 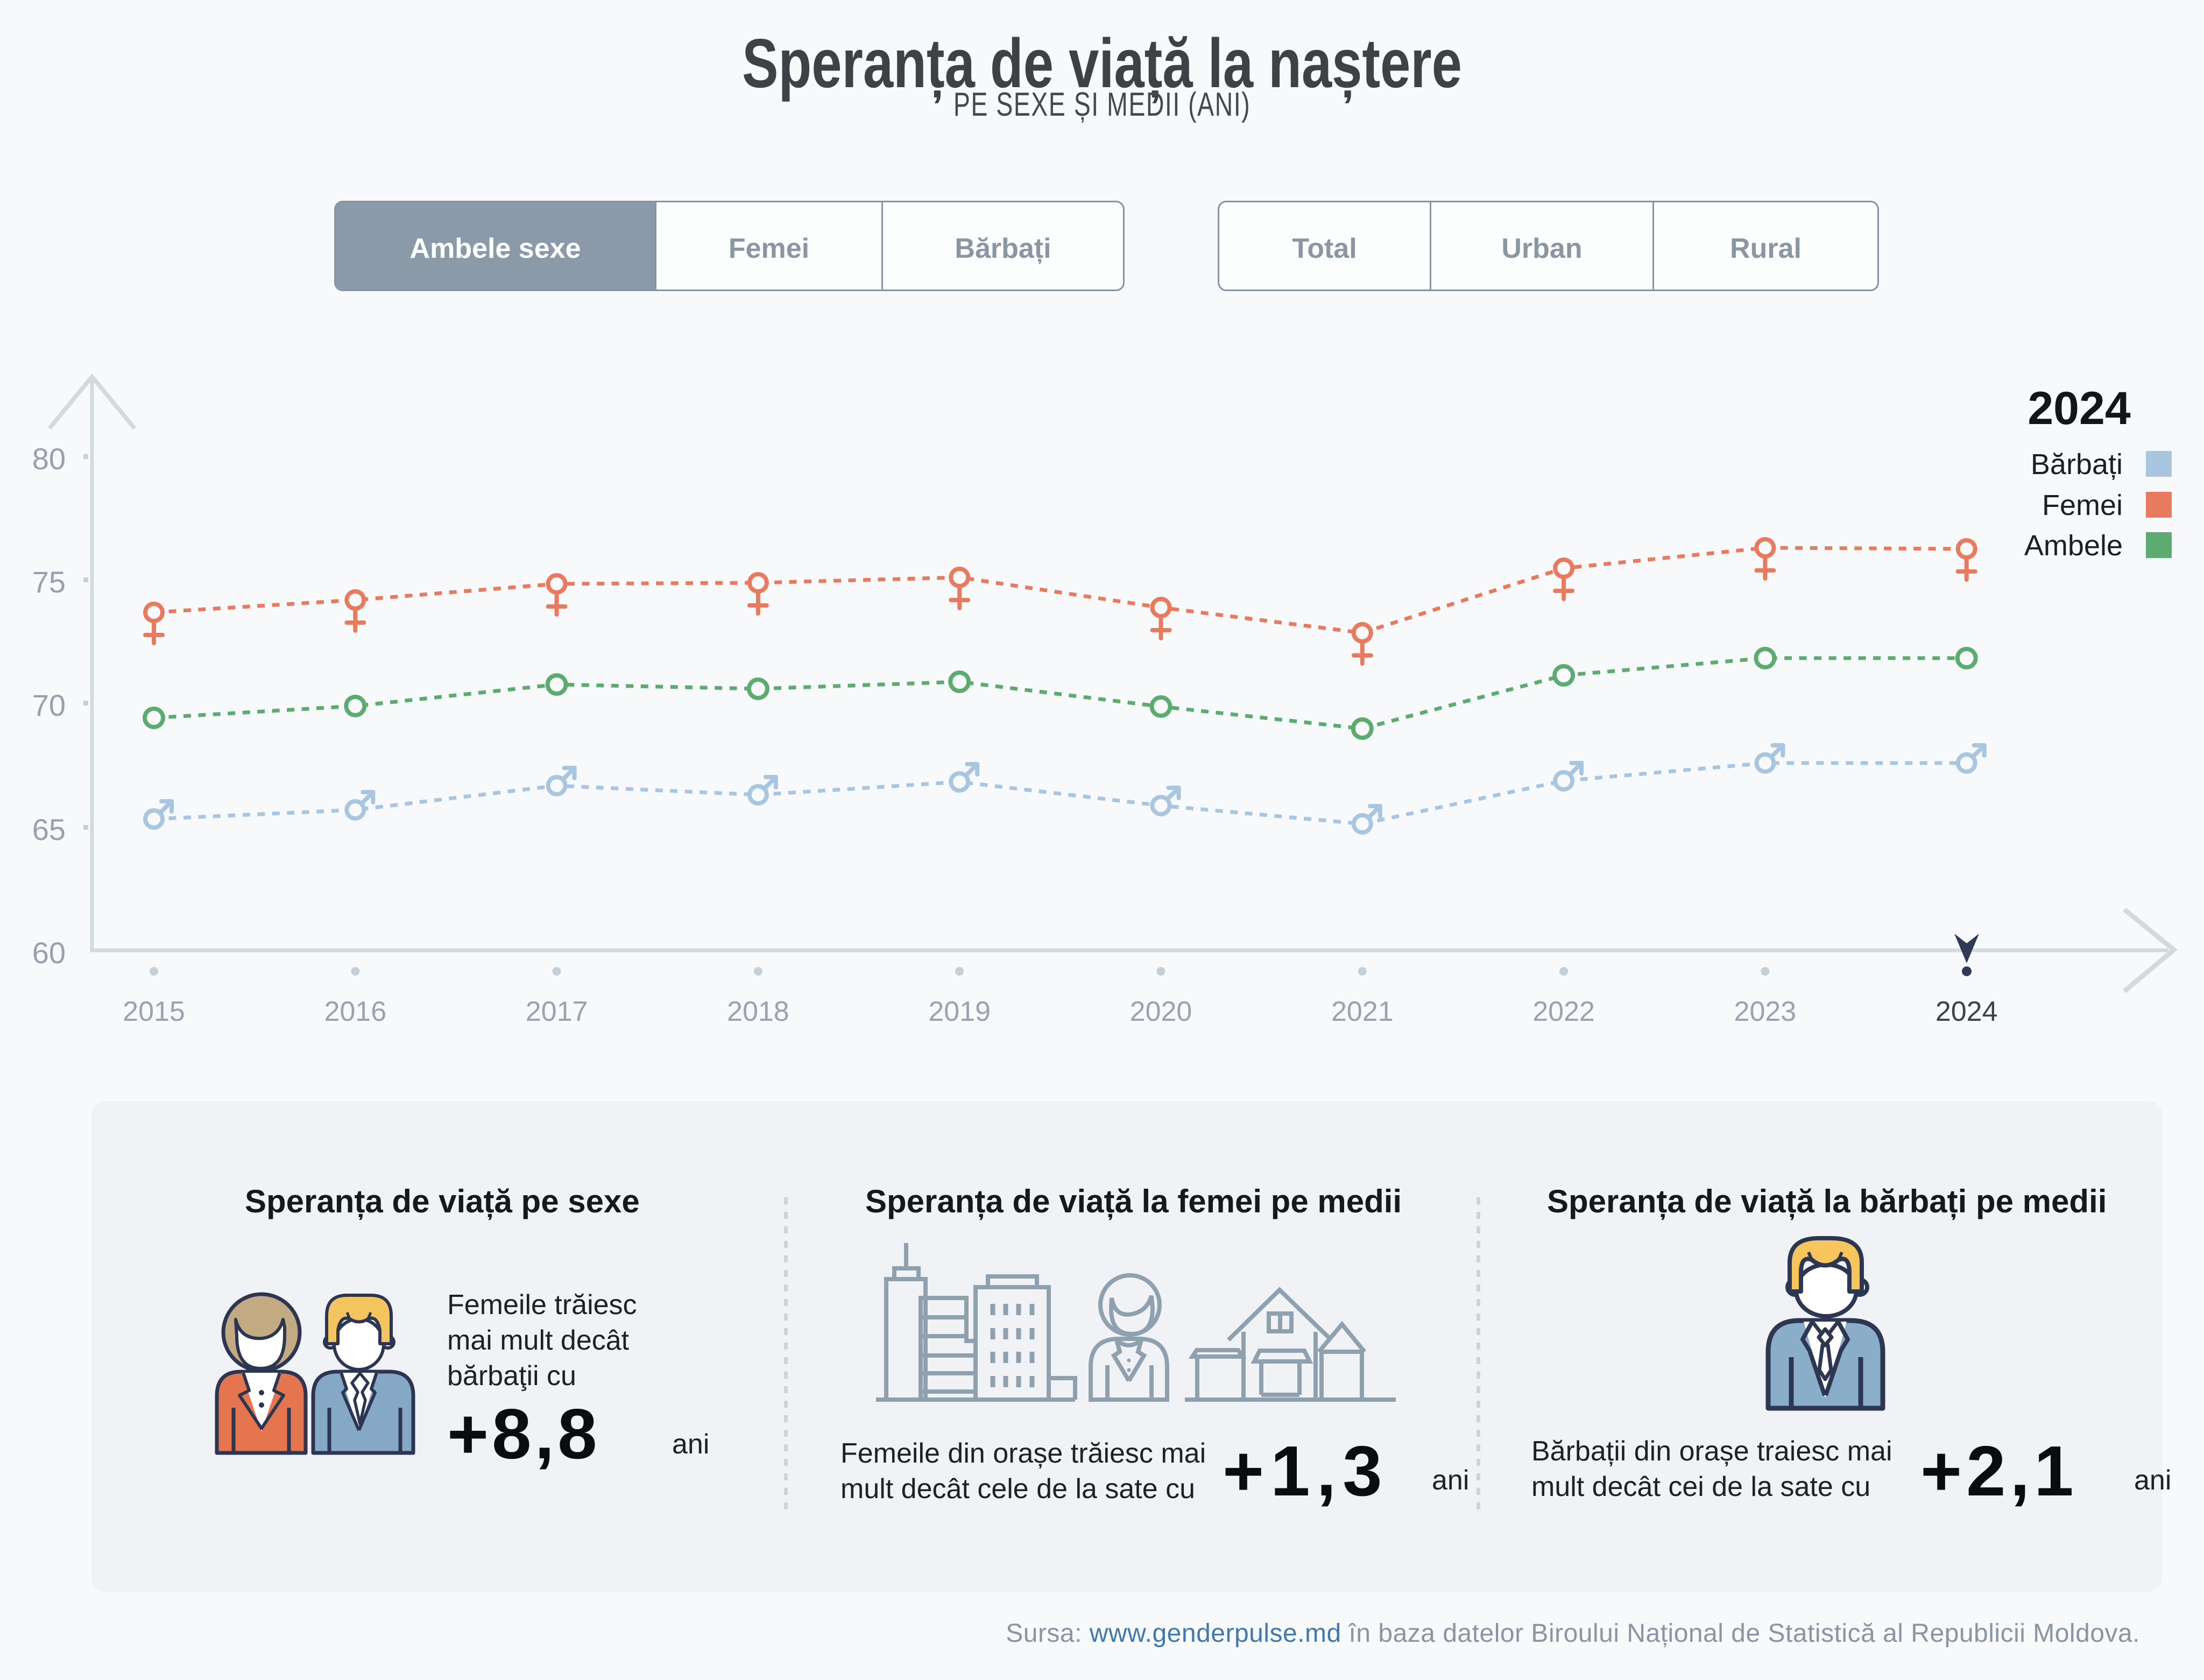 I want to click on svg-text: 75, so click(x=49, y=582).